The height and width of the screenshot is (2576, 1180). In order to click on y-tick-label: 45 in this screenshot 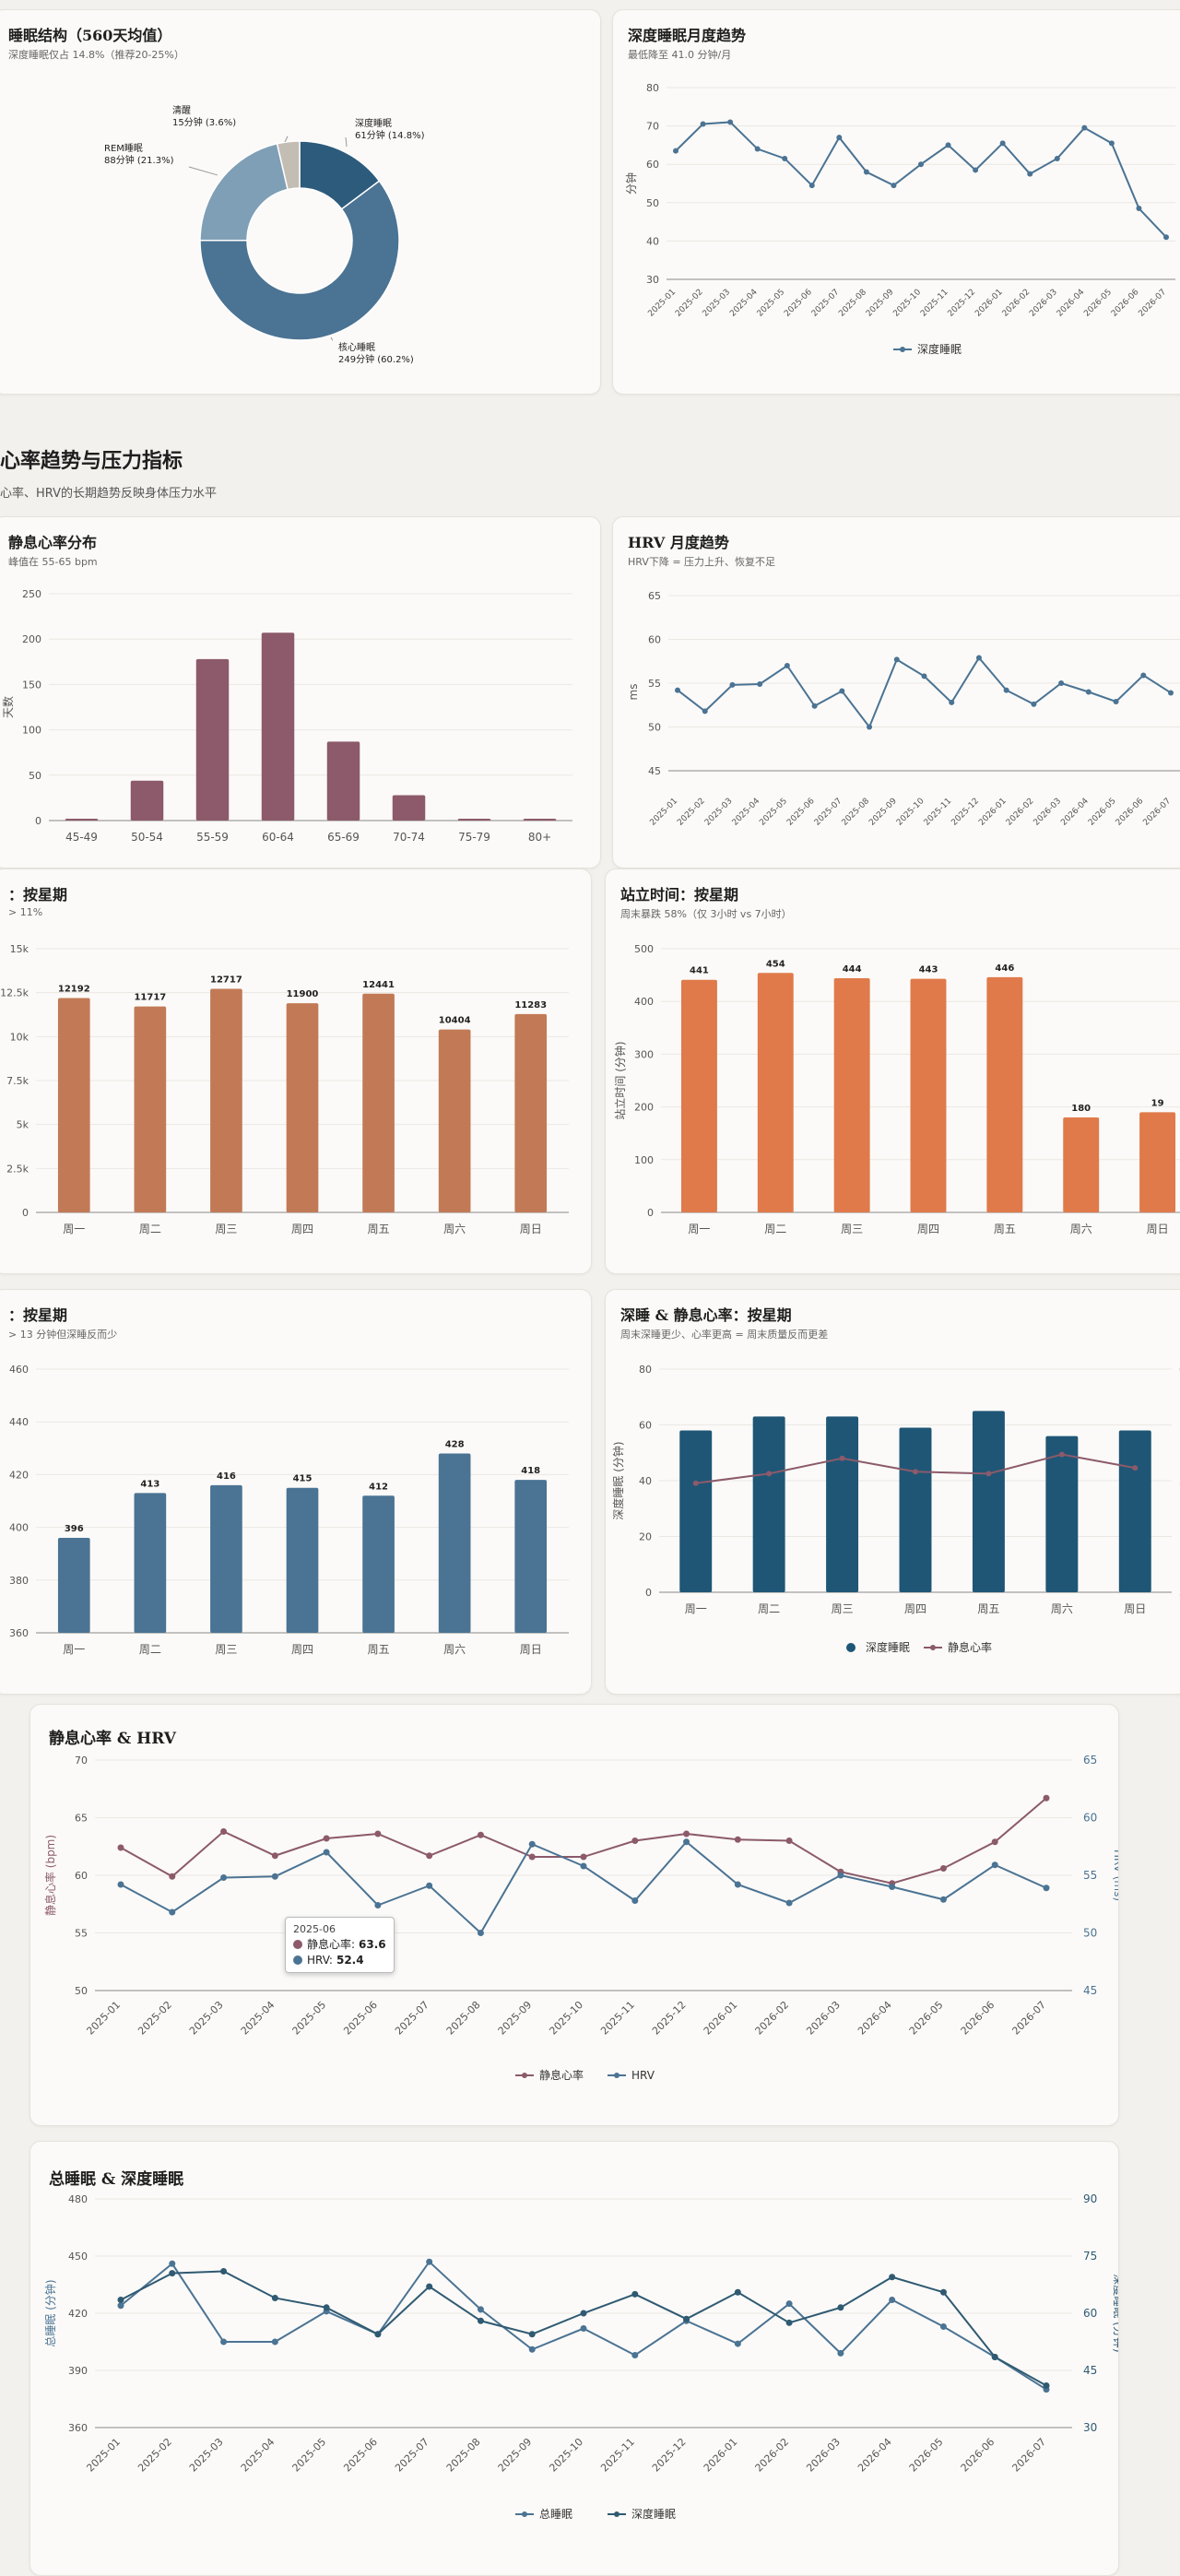, I will do `click(654, 771)`.